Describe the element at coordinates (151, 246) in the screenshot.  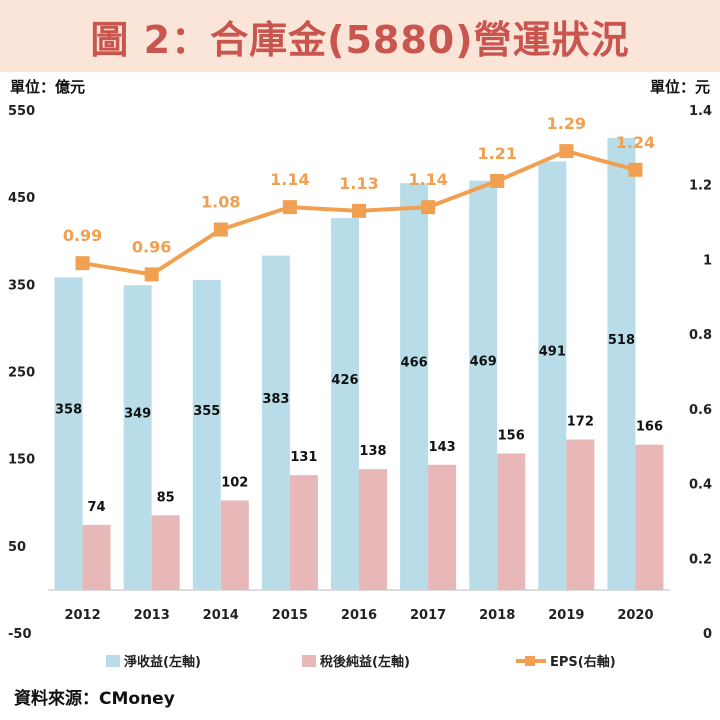
I see `eps-data-label: 0.96` at that location.